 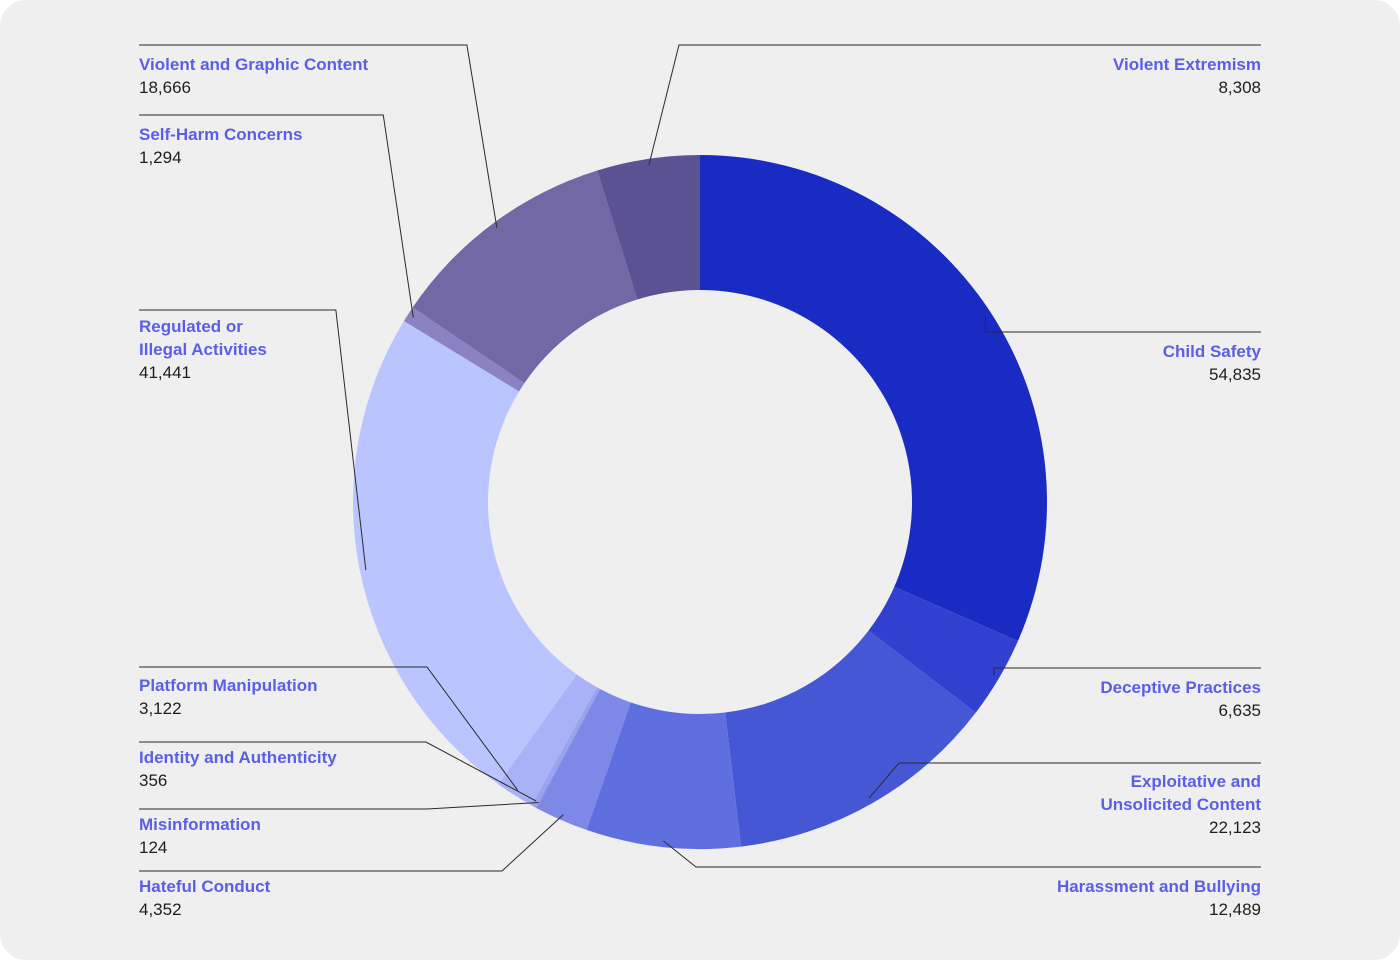 What do you see at coordinates (276, 216) in the screenshot?
I see `leader-line-self-harm-concerns` at bounding box center [276, 216].